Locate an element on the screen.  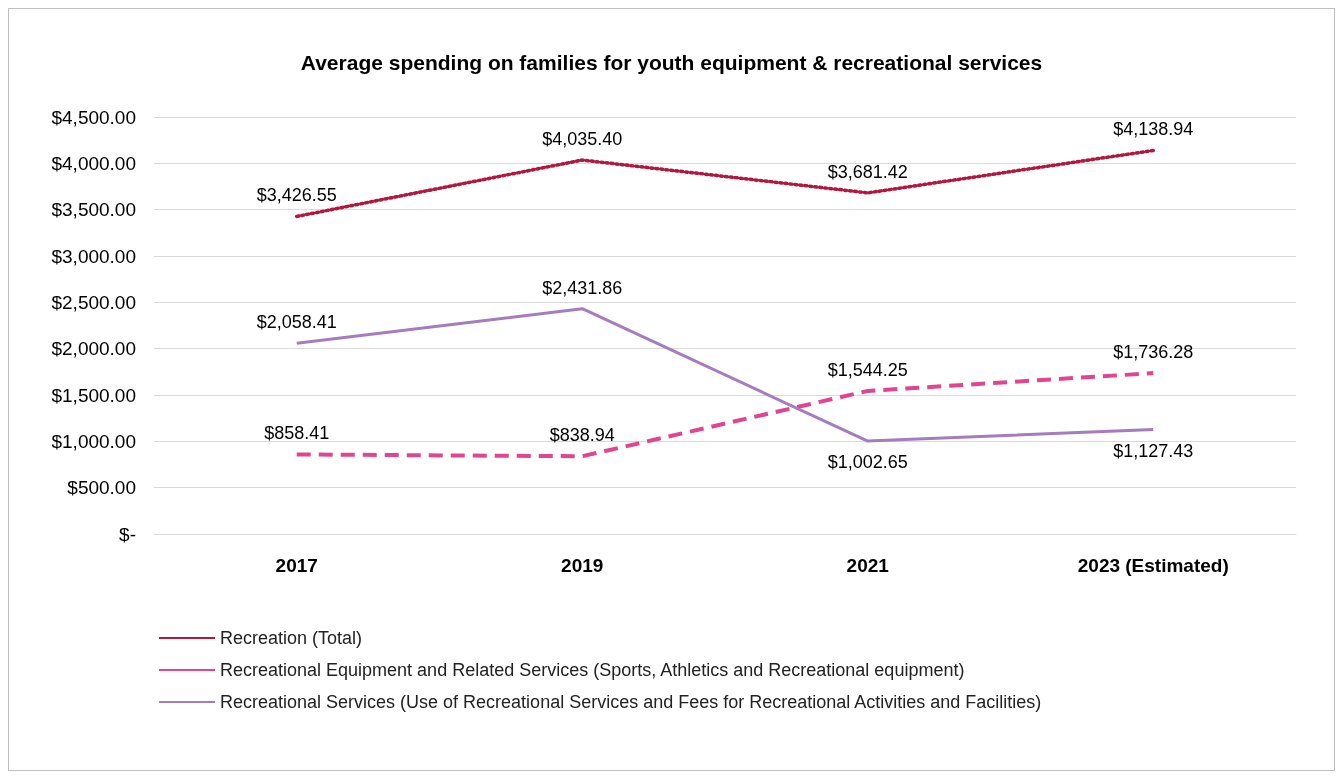
y-tick-label: $4,000.00 is located at coordinates (93, 163).